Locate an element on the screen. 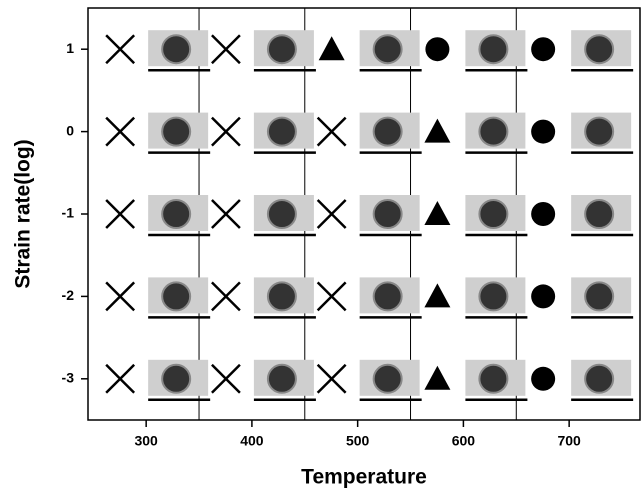 The height and width of the screenshot is (495, 643). y-tick-label: -2 is located at coordinates (68, 295).